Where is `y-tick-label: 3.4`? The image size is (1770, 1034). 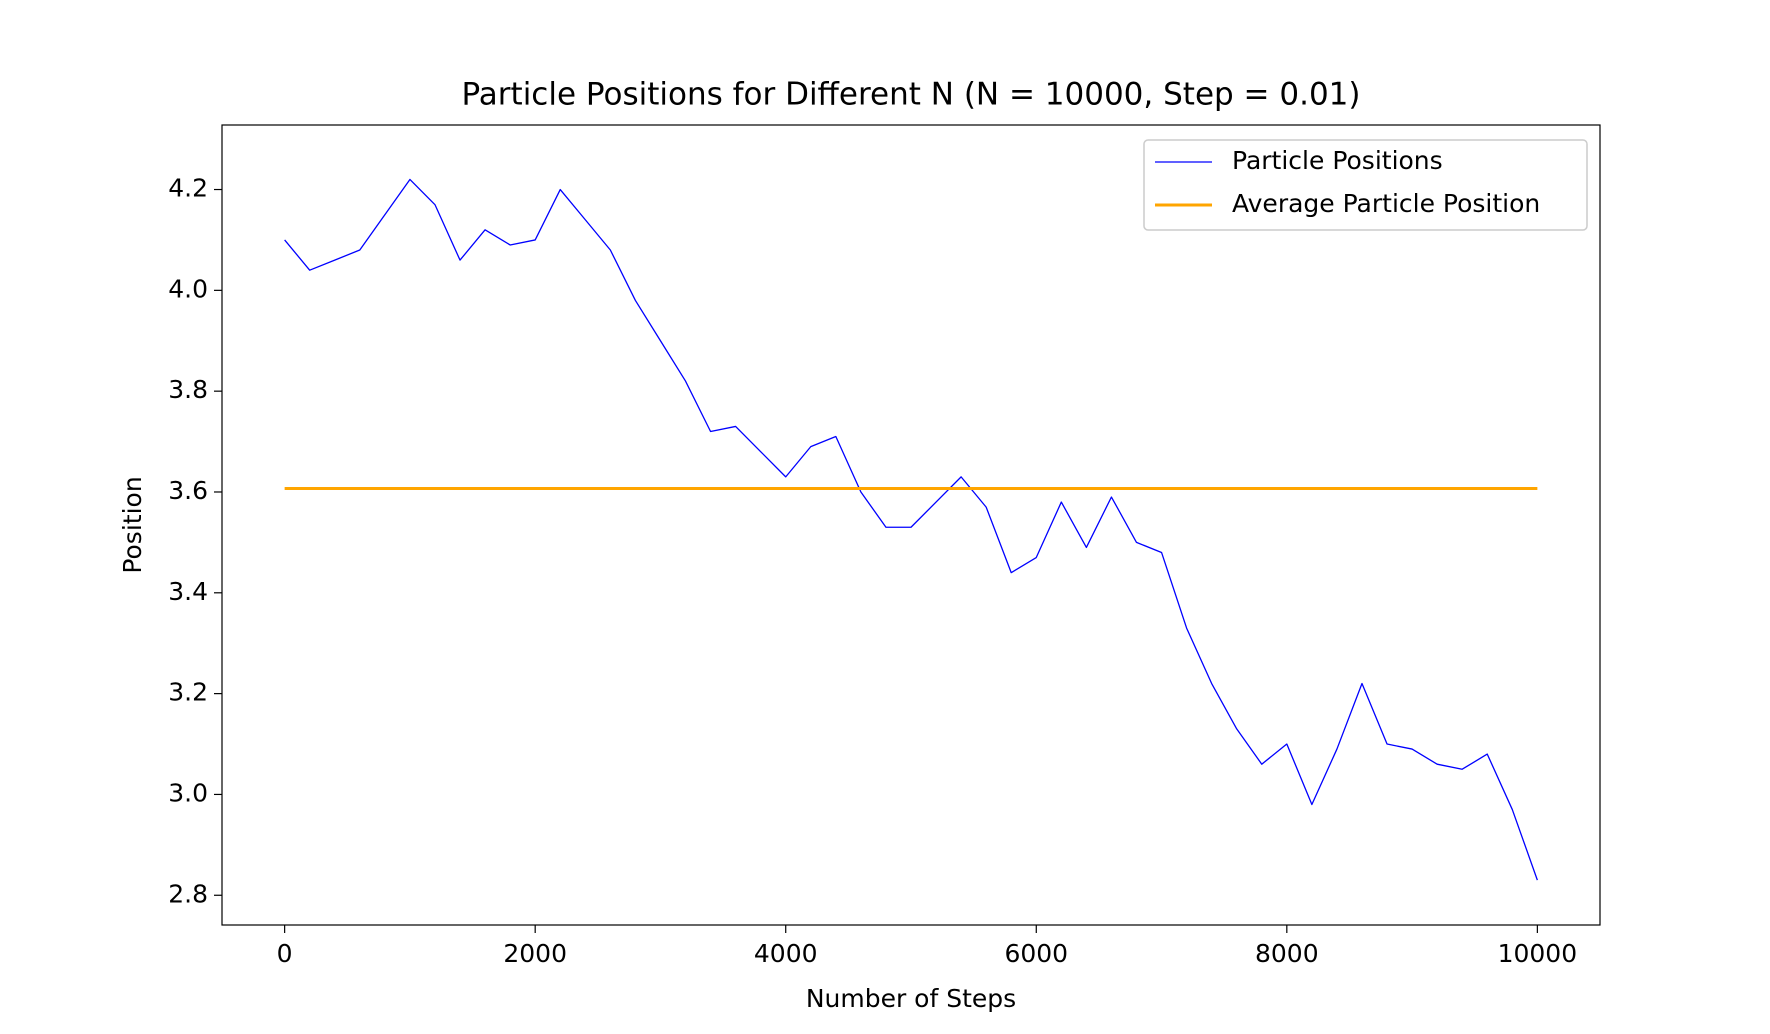
y-tick-label: 3.4 is located at coordinates (188, 591).